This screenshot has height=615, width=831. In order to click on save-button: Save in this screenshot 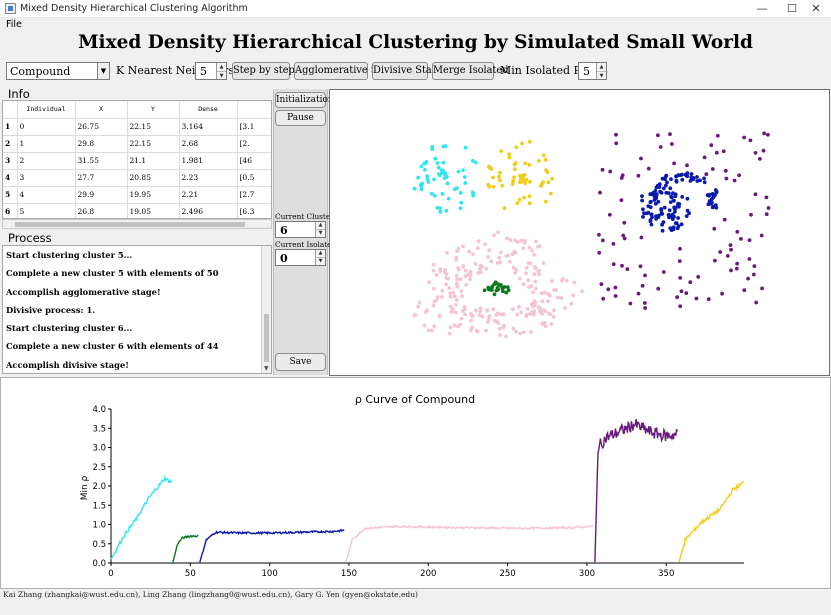, I will do `click(300, 362)`.